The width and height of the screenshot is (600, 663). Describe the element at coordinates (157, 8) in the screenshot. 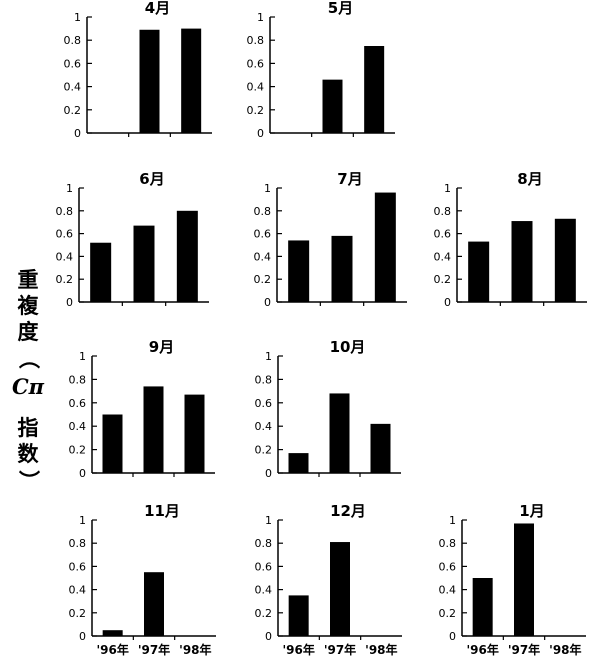

I see `panel-title: 4月` at that location.